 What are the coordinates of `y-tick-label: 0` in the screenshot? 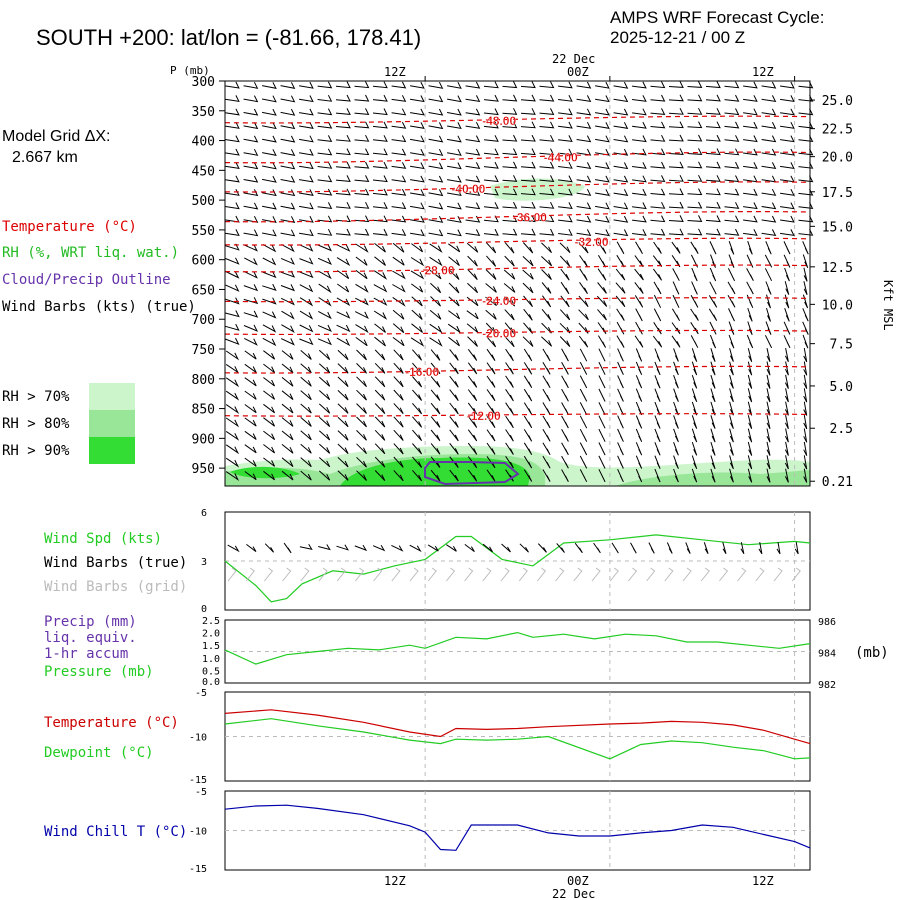 It's located at (204, 609).